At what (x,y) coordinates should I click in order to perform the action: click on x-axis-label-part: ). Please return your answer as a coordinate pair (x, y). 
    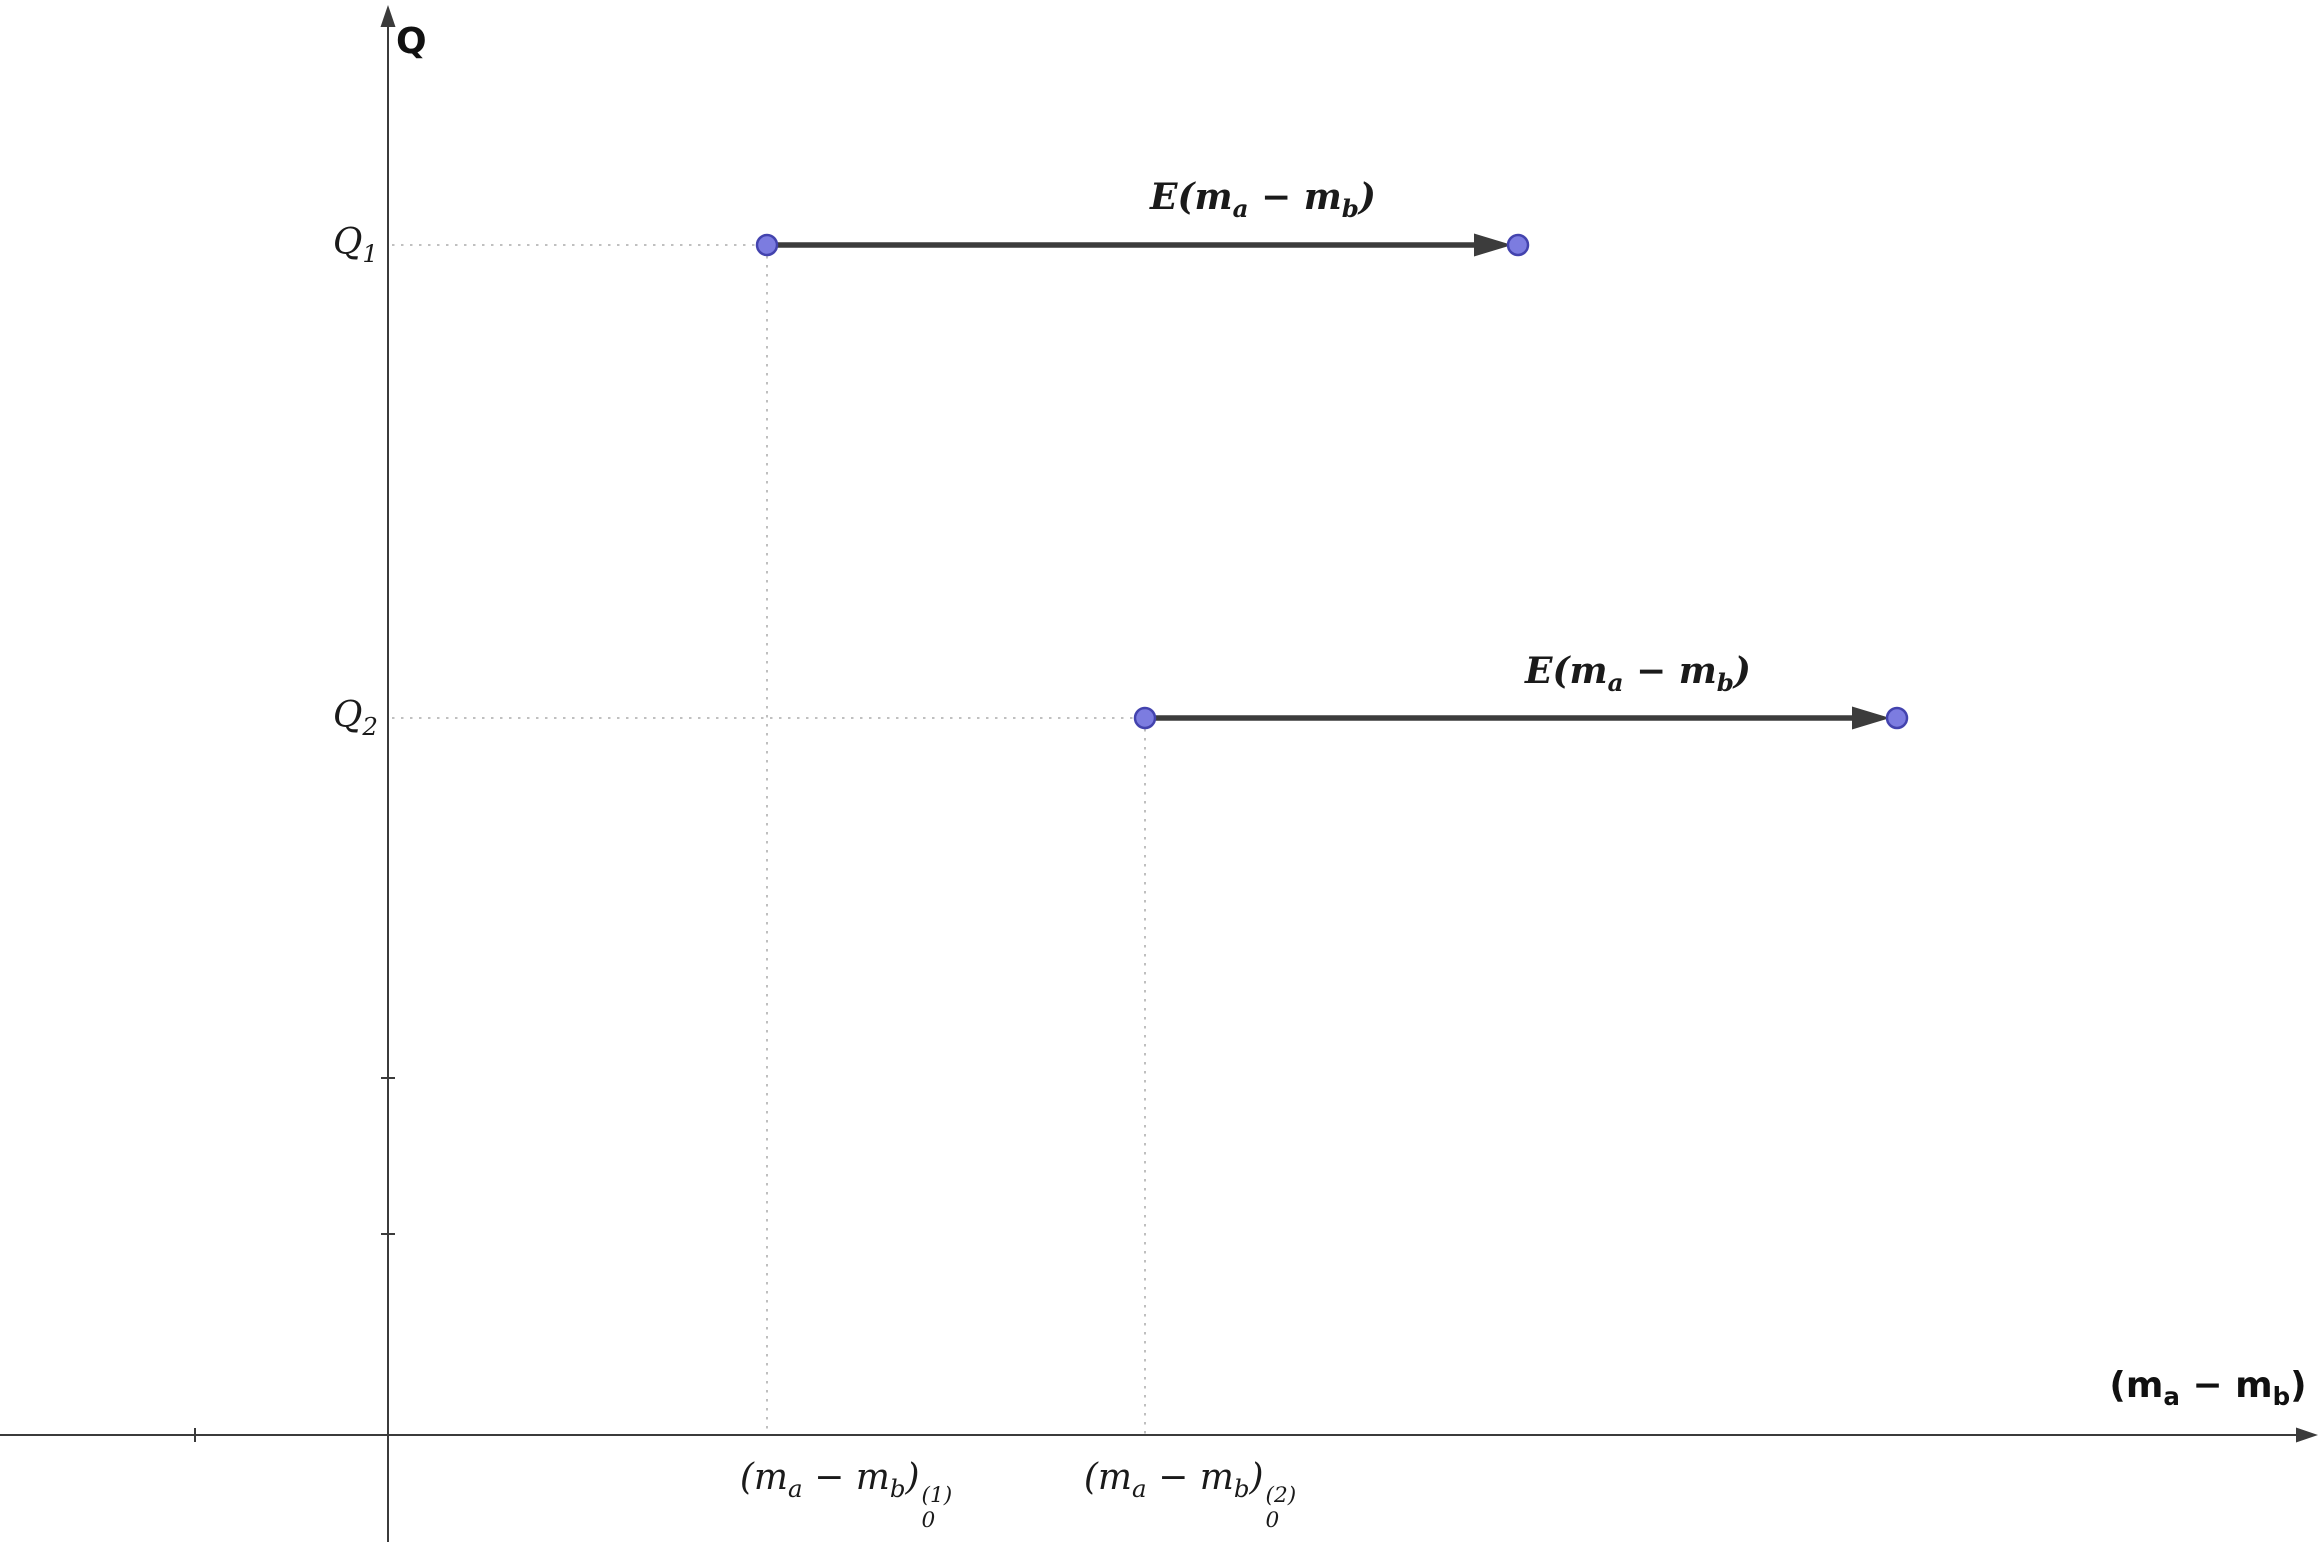
    Looking at the image, I should click on (2298, 1385).